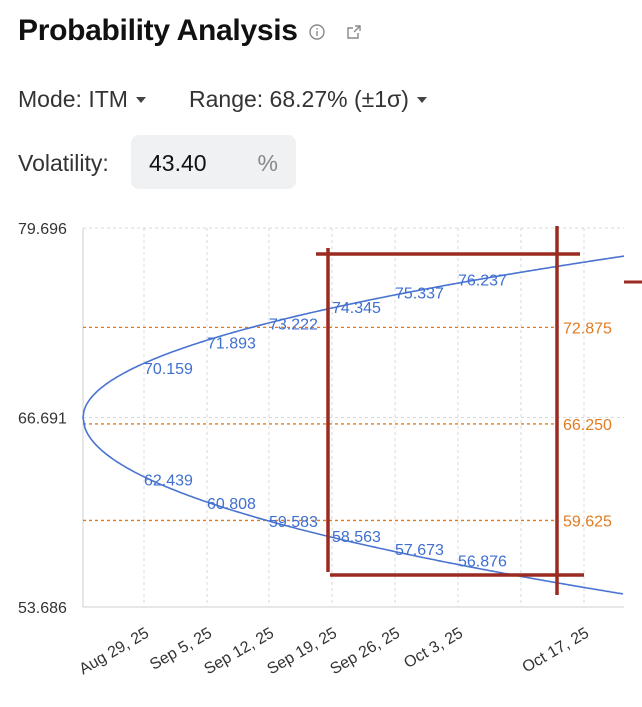  Describe the element at coordinates (433, 648) in the screenshot. I see `x-tick-label: Oct 3, 25` at that location.